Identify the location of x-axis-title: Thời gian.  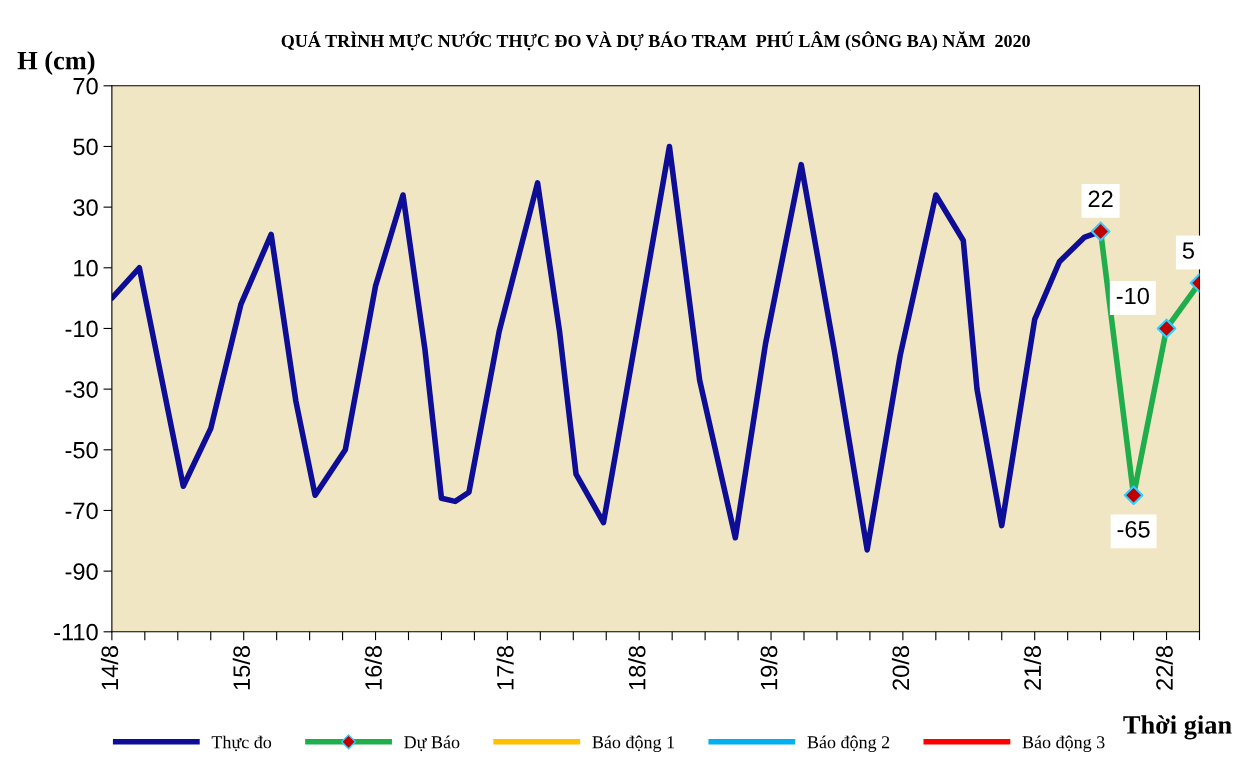
(1177, 727).